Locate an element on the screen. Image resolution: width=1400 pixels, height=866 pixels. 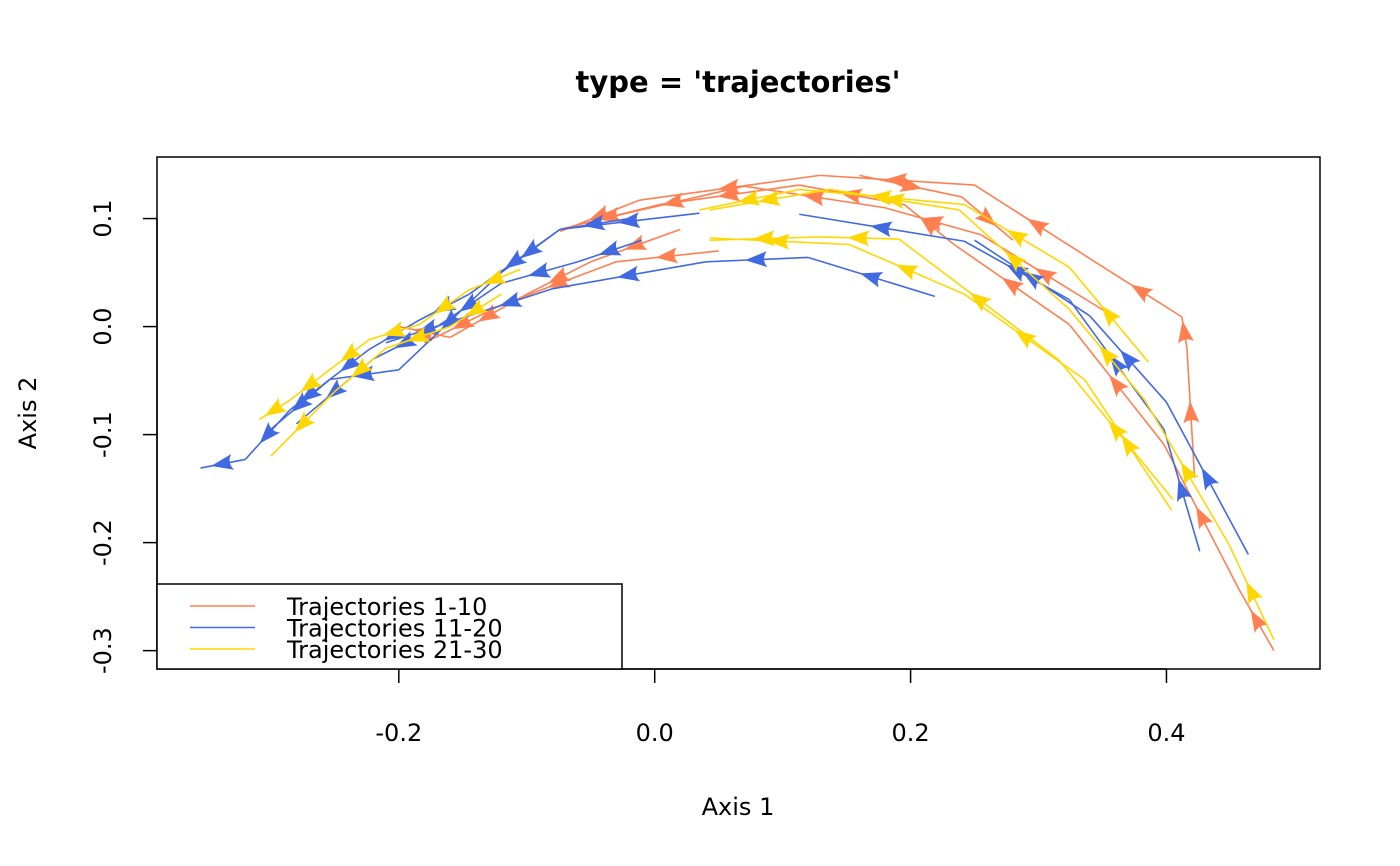
y-tick-label: -0.2 is located at coordinates (103, 542).